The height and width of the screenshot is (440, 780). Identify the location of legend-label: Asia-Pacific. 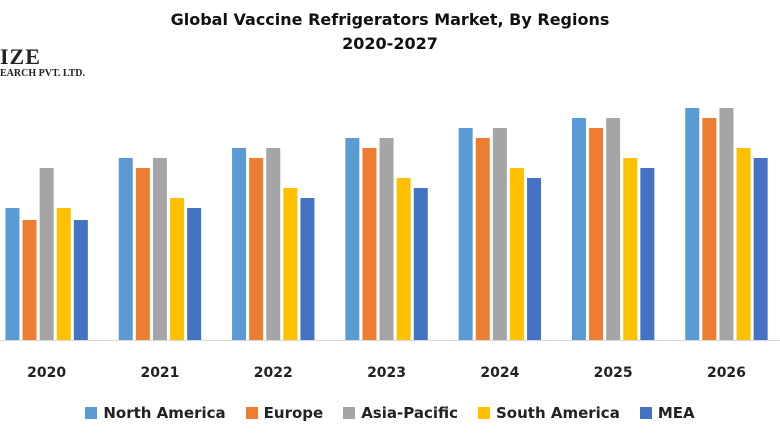
(409, 413).